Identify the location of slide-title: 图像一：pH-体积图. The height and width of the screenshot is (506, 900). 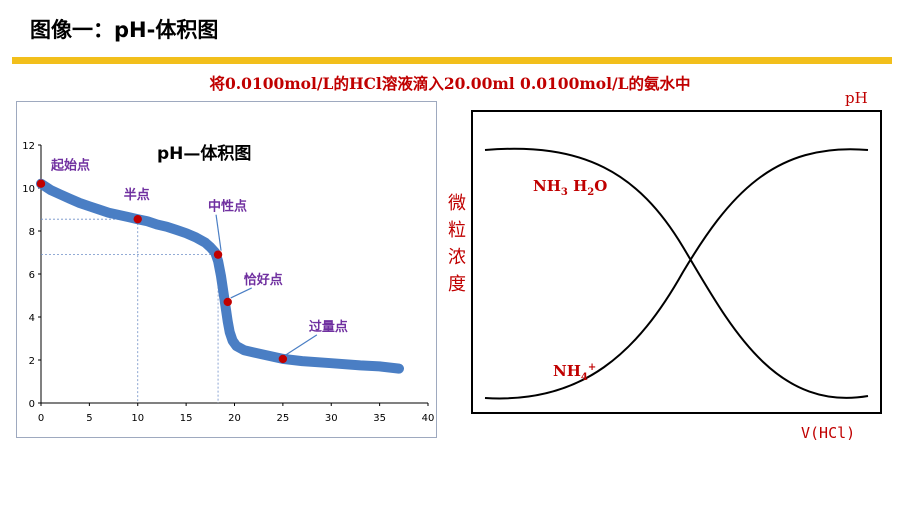
(124, 30).